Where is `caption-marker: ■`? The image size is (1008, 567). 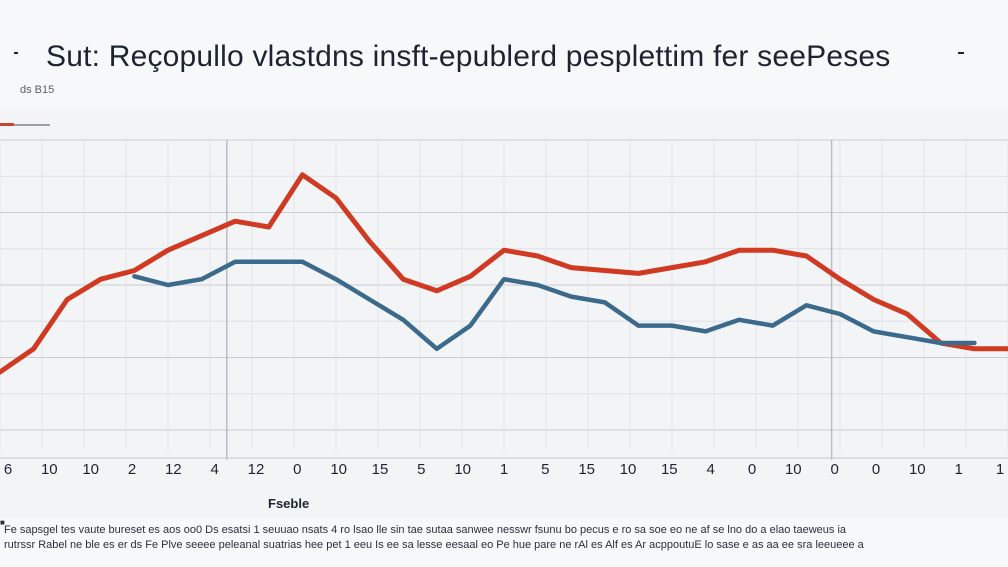
caption-marker: ■ is located at coordinates (2, 522).